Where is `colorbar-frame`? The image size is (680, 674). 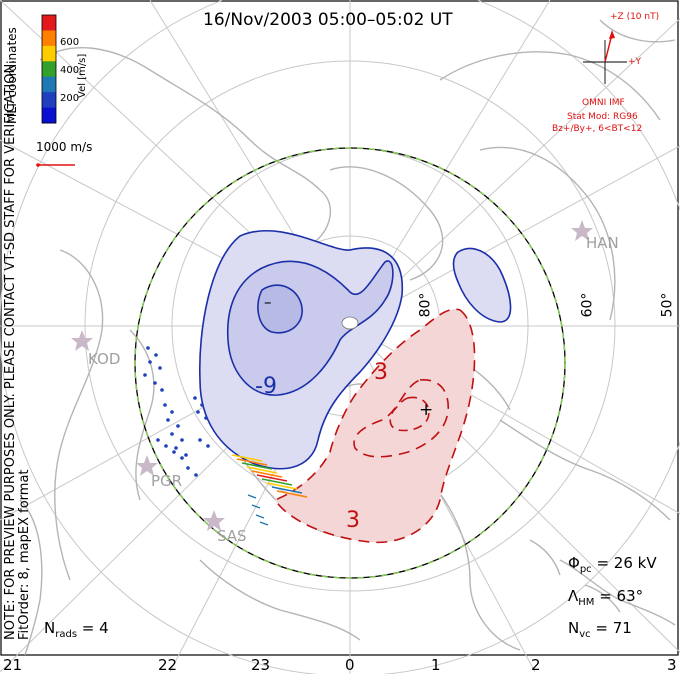 colorbar-frame is located at coordinates (49, 69).